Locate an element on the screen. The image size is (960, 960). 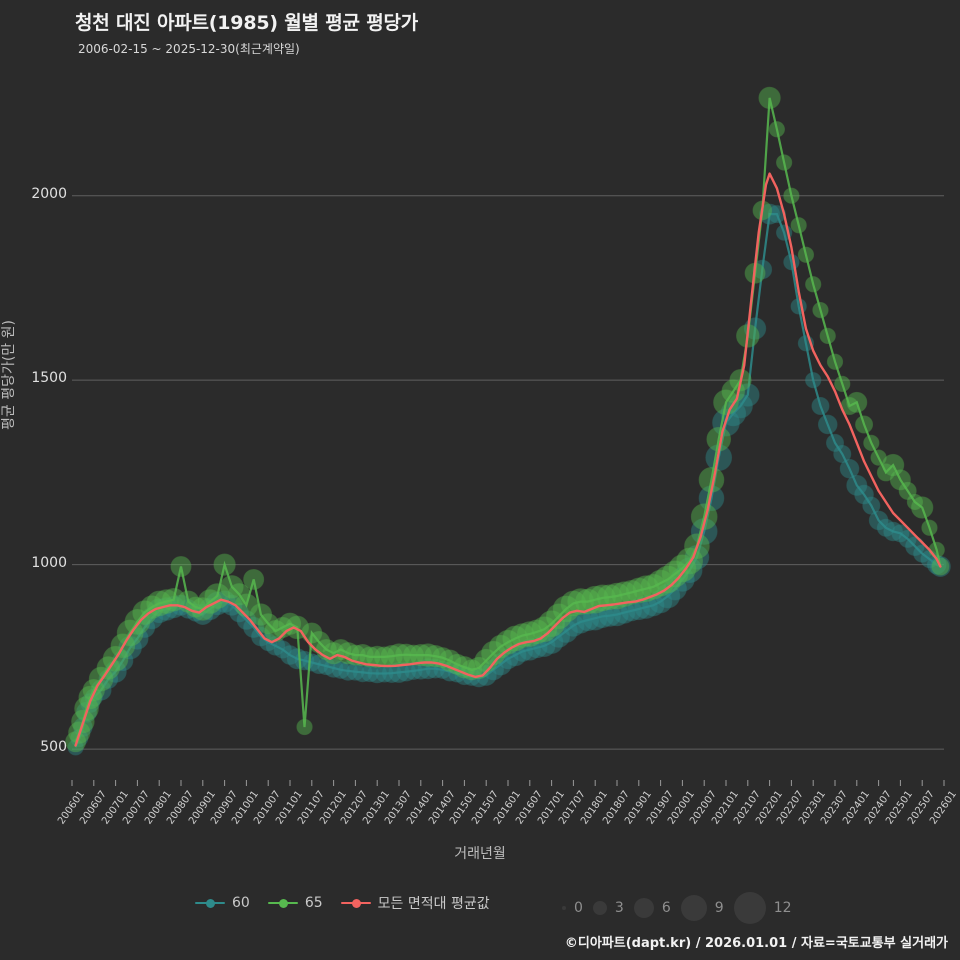
y-tick-label: 1500 is located at coordinates (49, 378).